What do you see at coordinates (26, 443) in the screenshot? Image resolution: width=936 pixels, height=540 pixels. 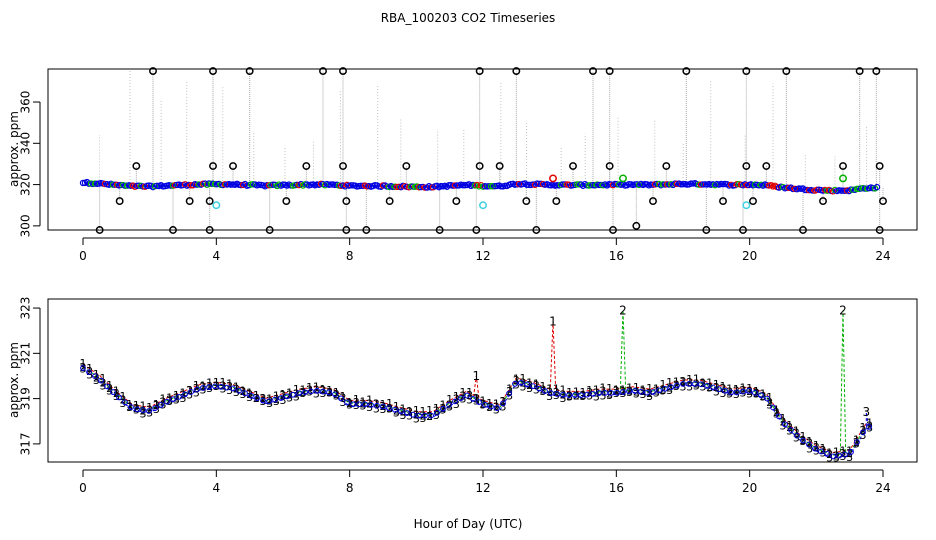 I see `bottom-y-tick-label: 317` at bounding box center [26, 443].